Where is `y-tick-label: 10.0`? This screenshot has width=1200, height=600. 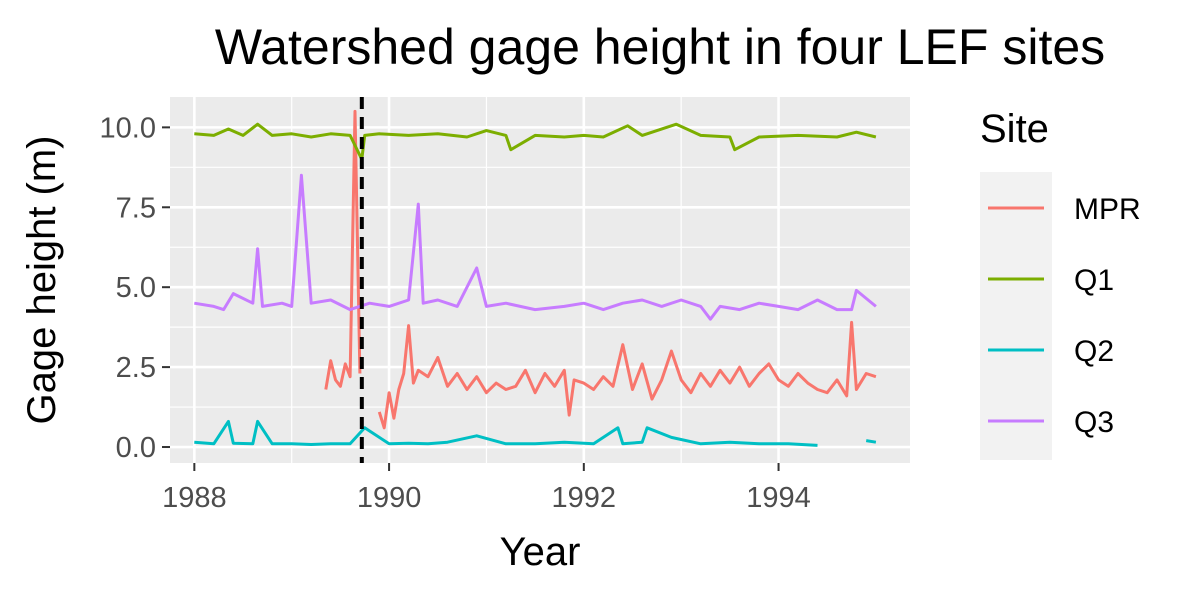
y-tick-label: 10.0 is located at coordinates (128, 128).